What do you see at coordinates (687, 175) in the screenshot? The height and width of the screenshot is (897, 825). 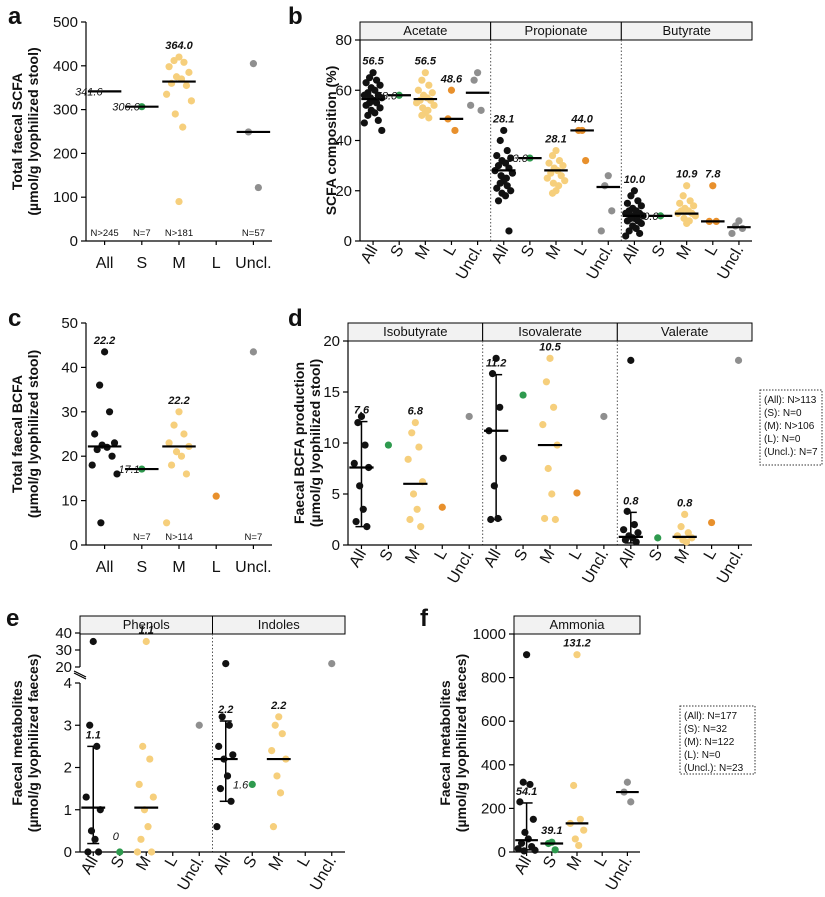 I see `median-annotation: 10.9` at bounding box center [687, 175].